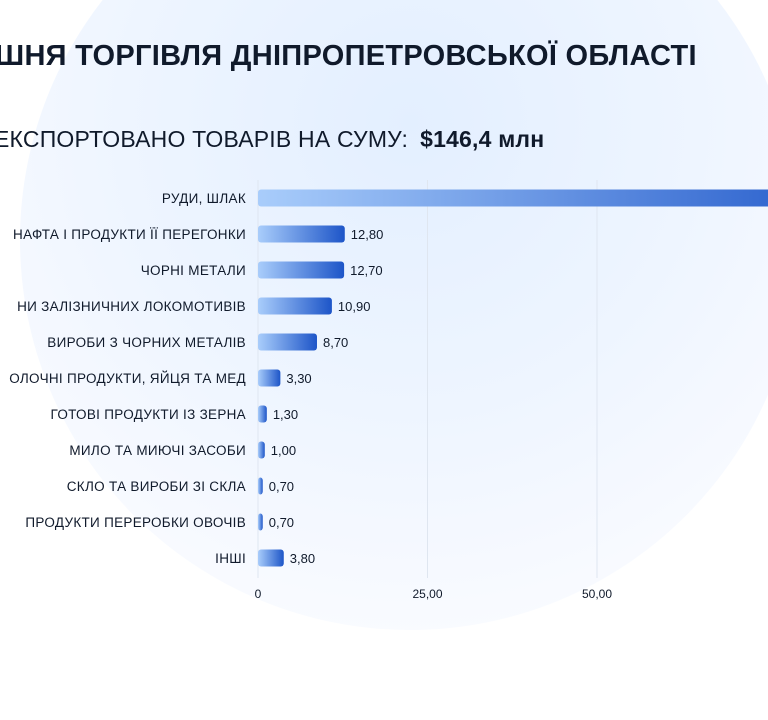 This screenshot has height=720, width=768. I want to click on category-label: РУДИ, ШЛАК, so click(204, 198).